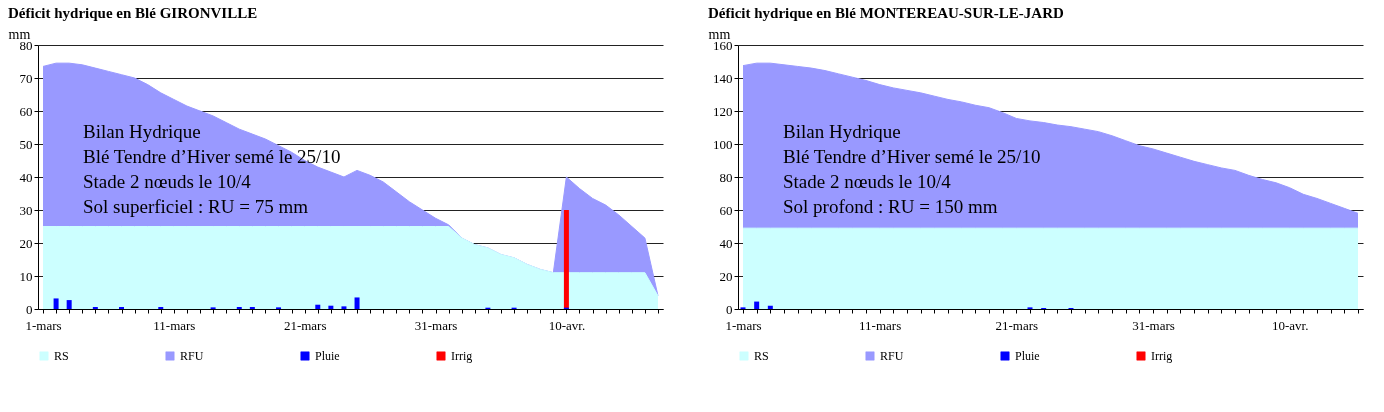 This screenshot has width=1384, height=412. Describe the element at coordinates (886, 13) in the screenshot. I see `chart-title: Déficit hydrique en Blé MONTEREAU-SUR-LE-JARD` at that location.